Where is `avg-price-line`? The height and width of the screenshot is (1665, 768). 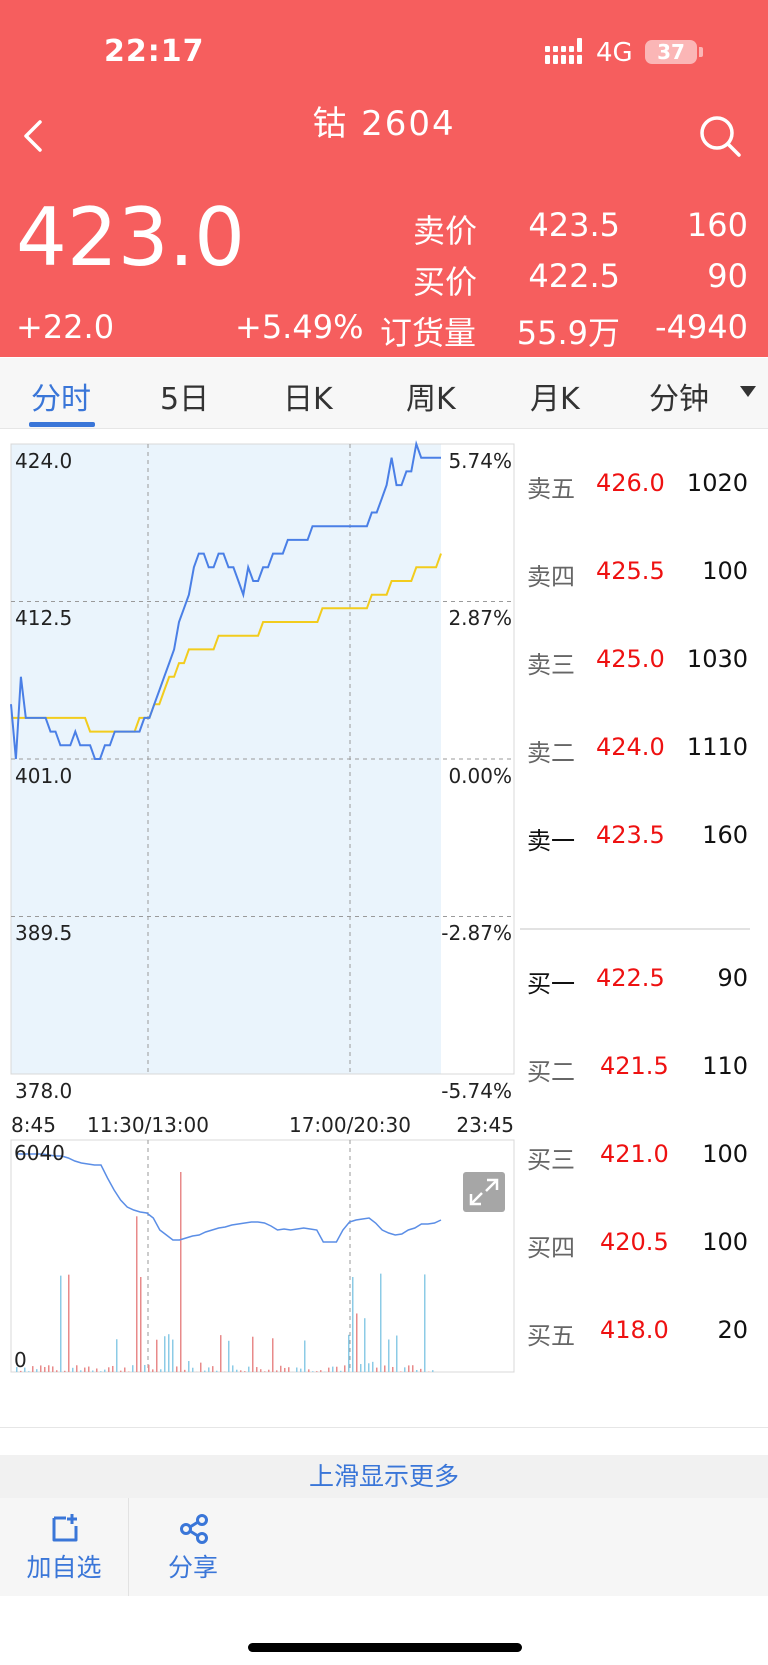 avg-price-line is located at coordinates (226, 643).